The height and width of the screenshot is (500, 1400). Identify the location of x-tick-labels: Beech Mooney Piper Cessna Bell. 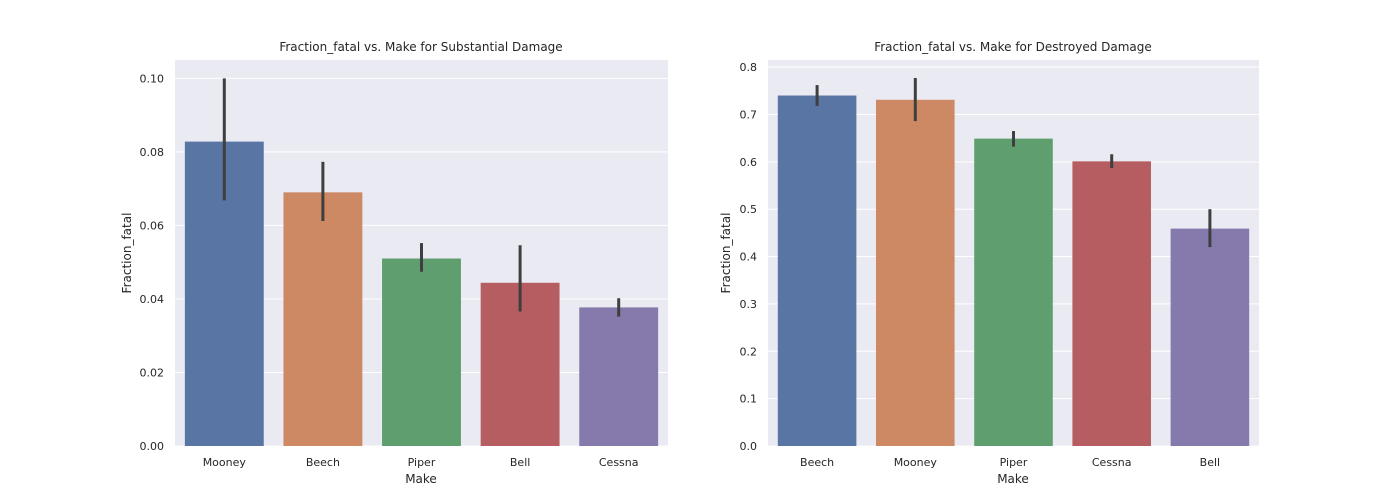
(1010, 462).